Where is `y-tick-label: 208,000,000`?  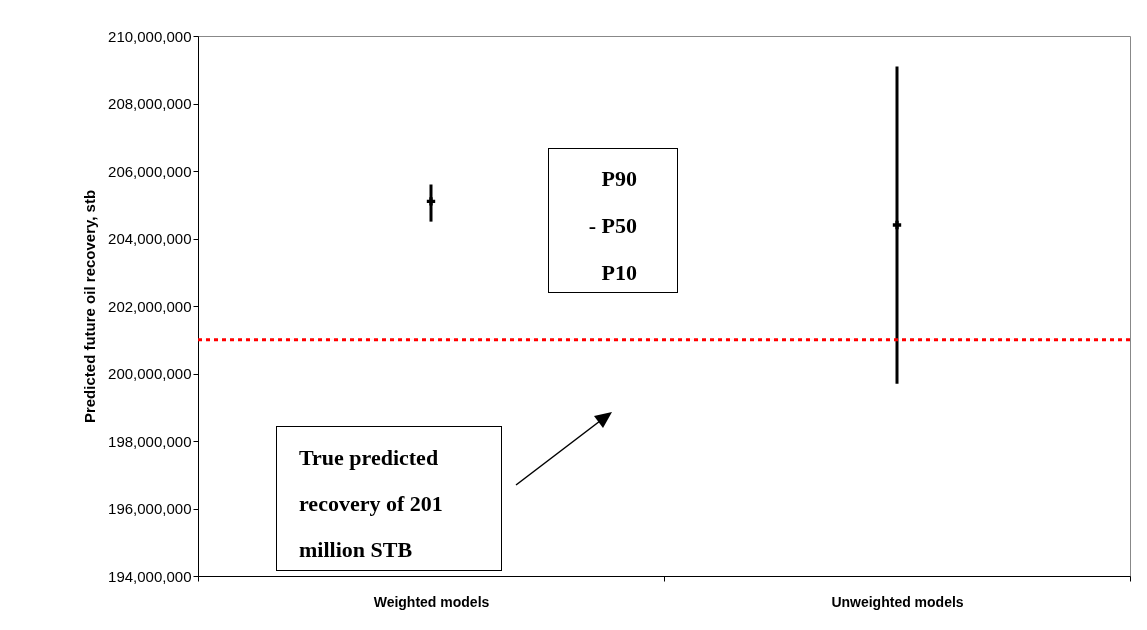 y-tick-label: 208,000,000 is located at coordinates (150, 103).